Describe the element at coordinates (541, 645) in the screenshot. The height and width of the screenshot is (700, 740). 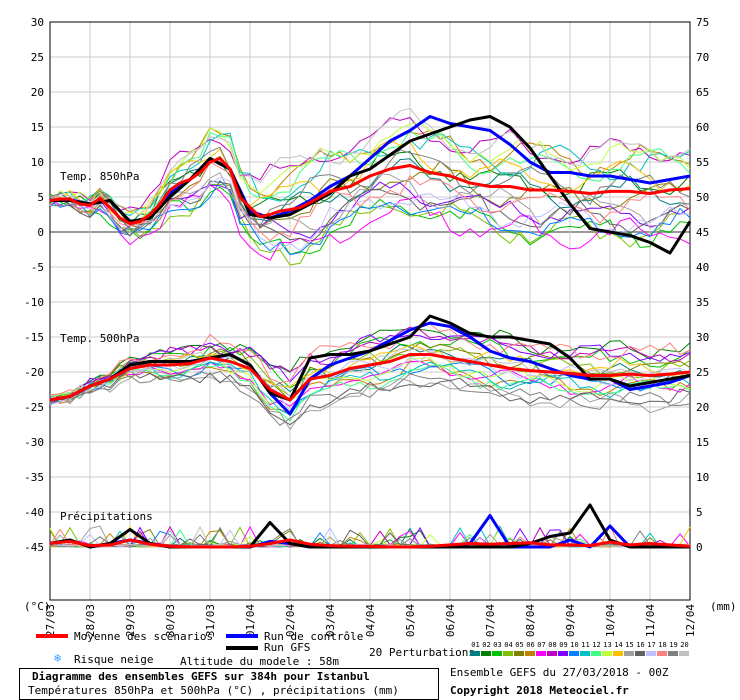
I see `perturbation-number: 07` at that location.